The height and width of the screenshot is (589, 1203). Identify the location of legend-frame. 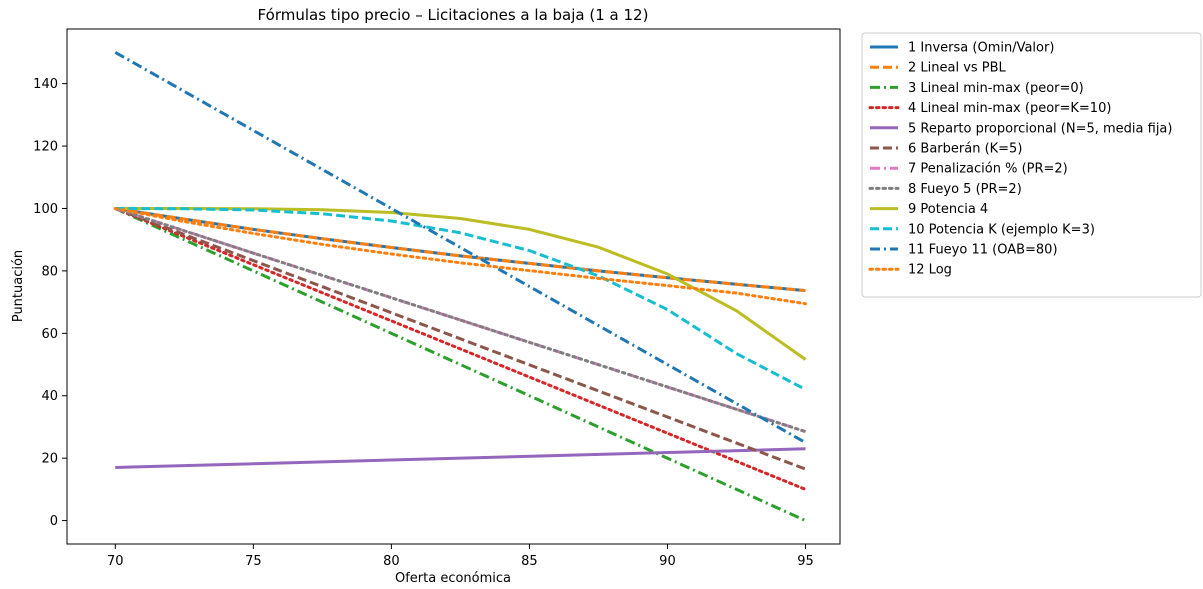
(1031, 165).